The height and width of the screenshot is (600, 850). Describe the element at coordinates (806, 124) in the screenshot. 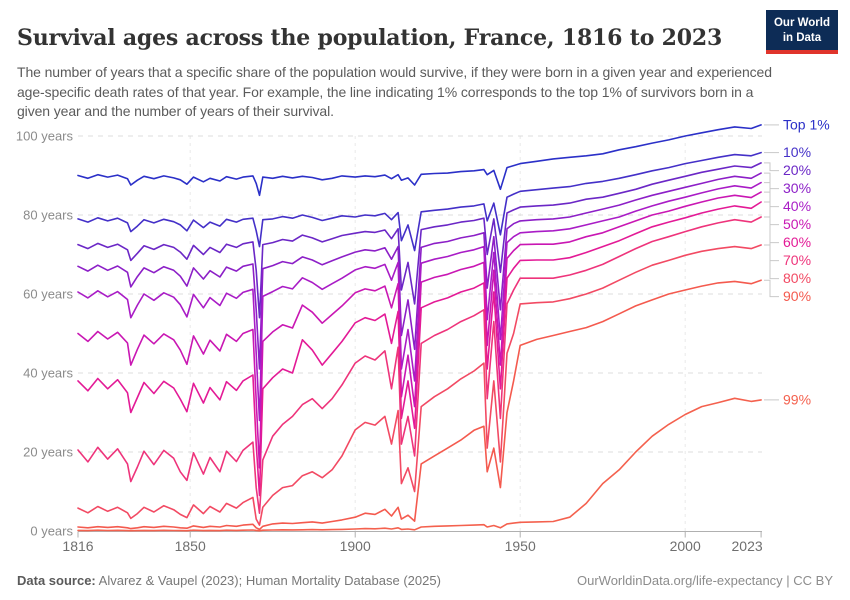

I see `legend-label-top-1-: Top 1%` at that location.